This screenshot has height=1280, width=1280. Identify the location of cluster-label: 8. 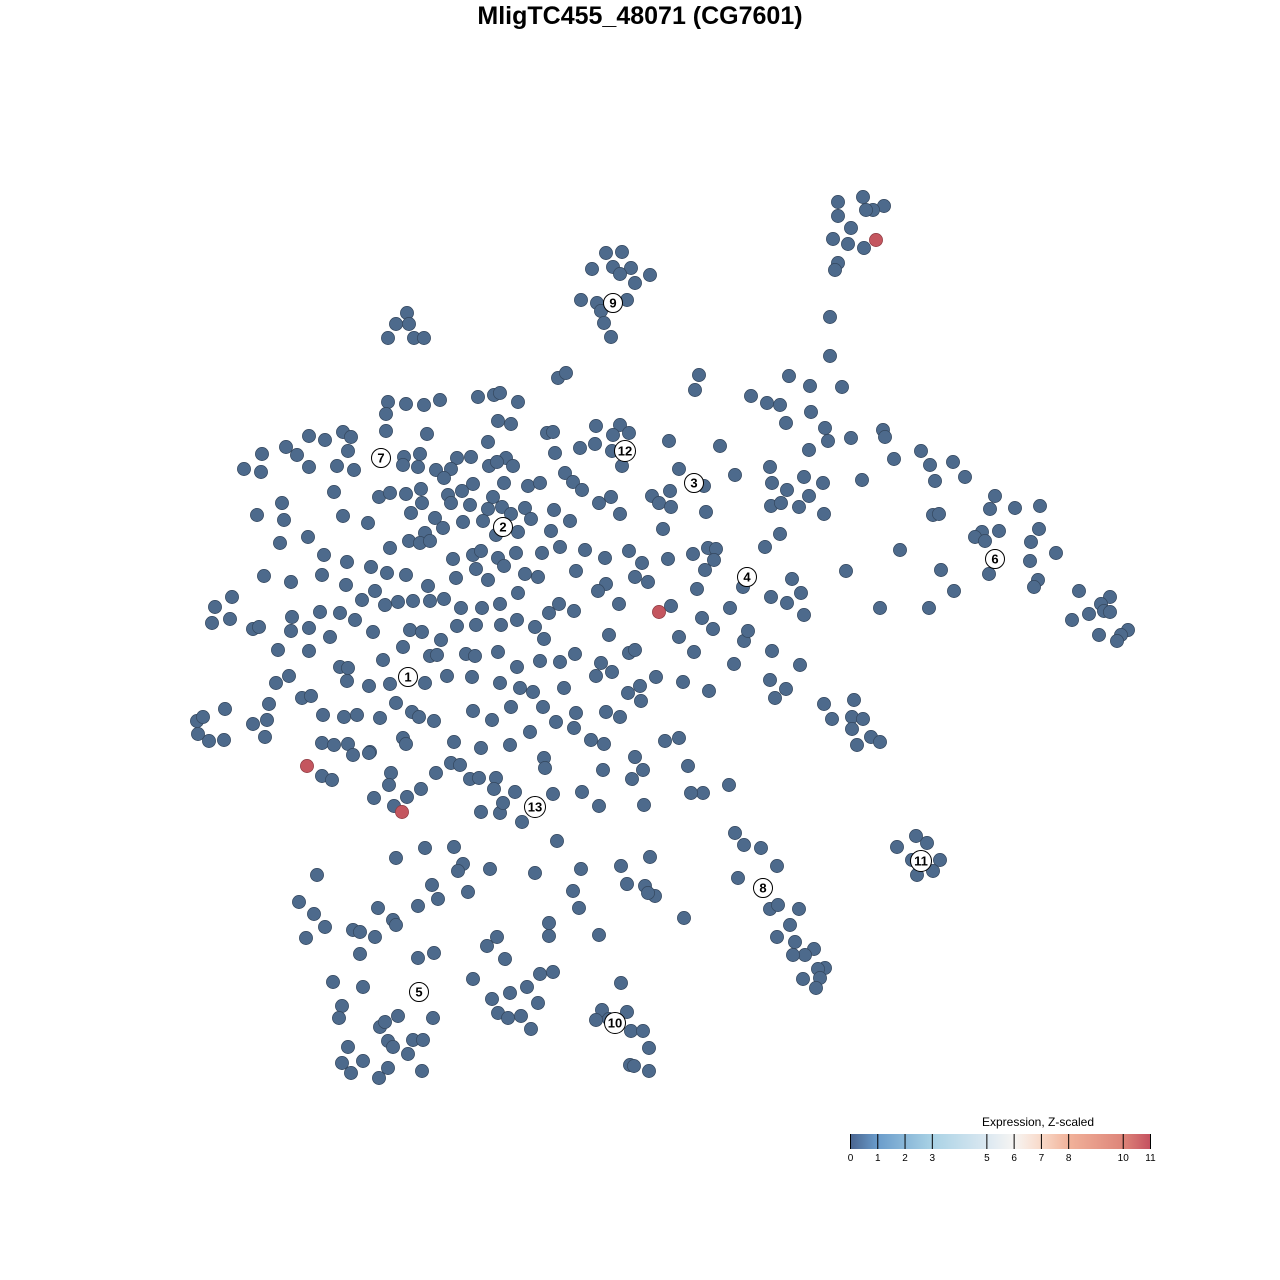
(763, 888).